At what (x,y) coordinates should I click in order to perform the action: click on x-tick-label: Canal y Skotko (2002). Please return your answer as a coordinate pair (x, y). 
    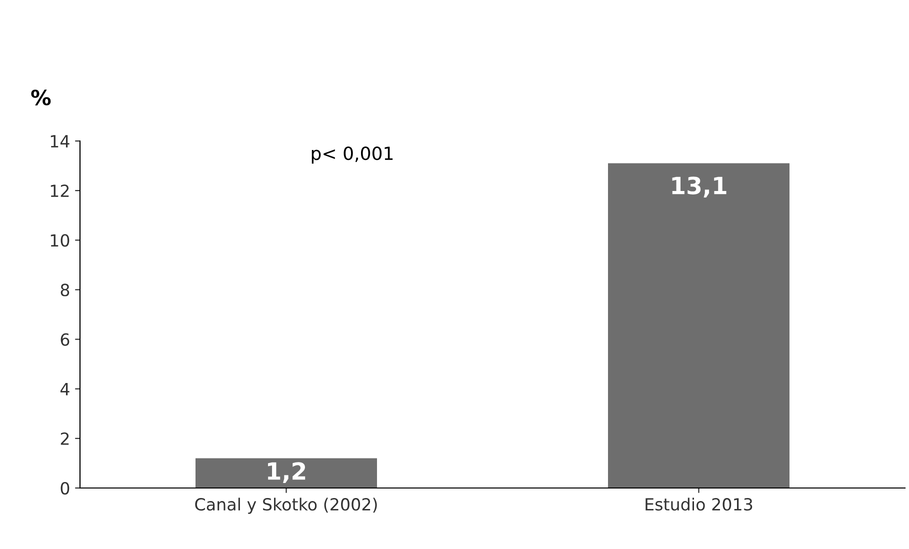
    Looking at the image, I should click on (286, 506).